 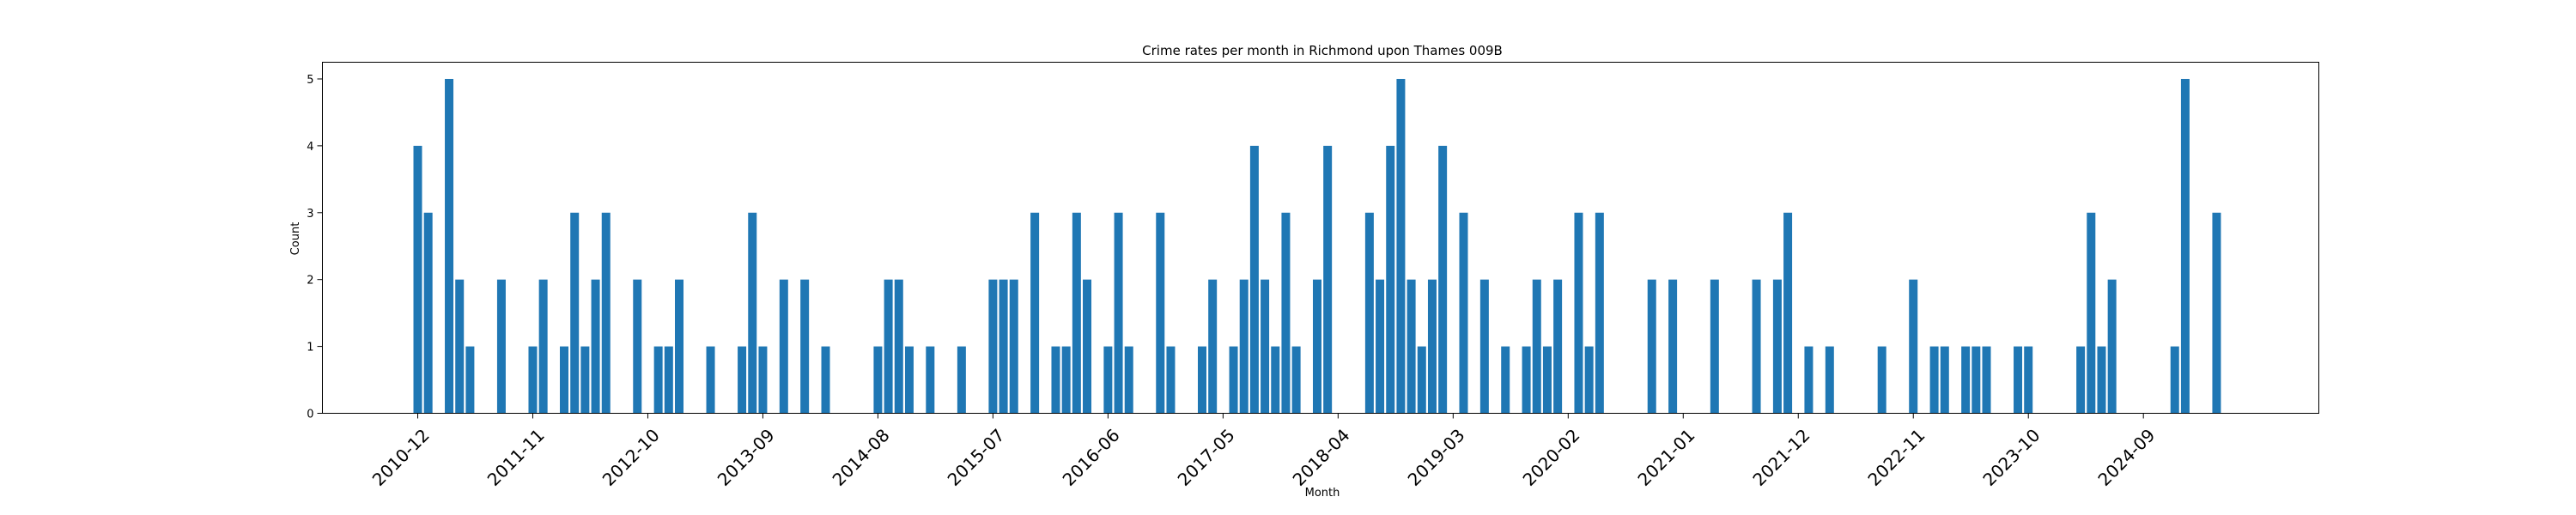 I want to click on y-tick-label: 2, so click(x=310, y=281).